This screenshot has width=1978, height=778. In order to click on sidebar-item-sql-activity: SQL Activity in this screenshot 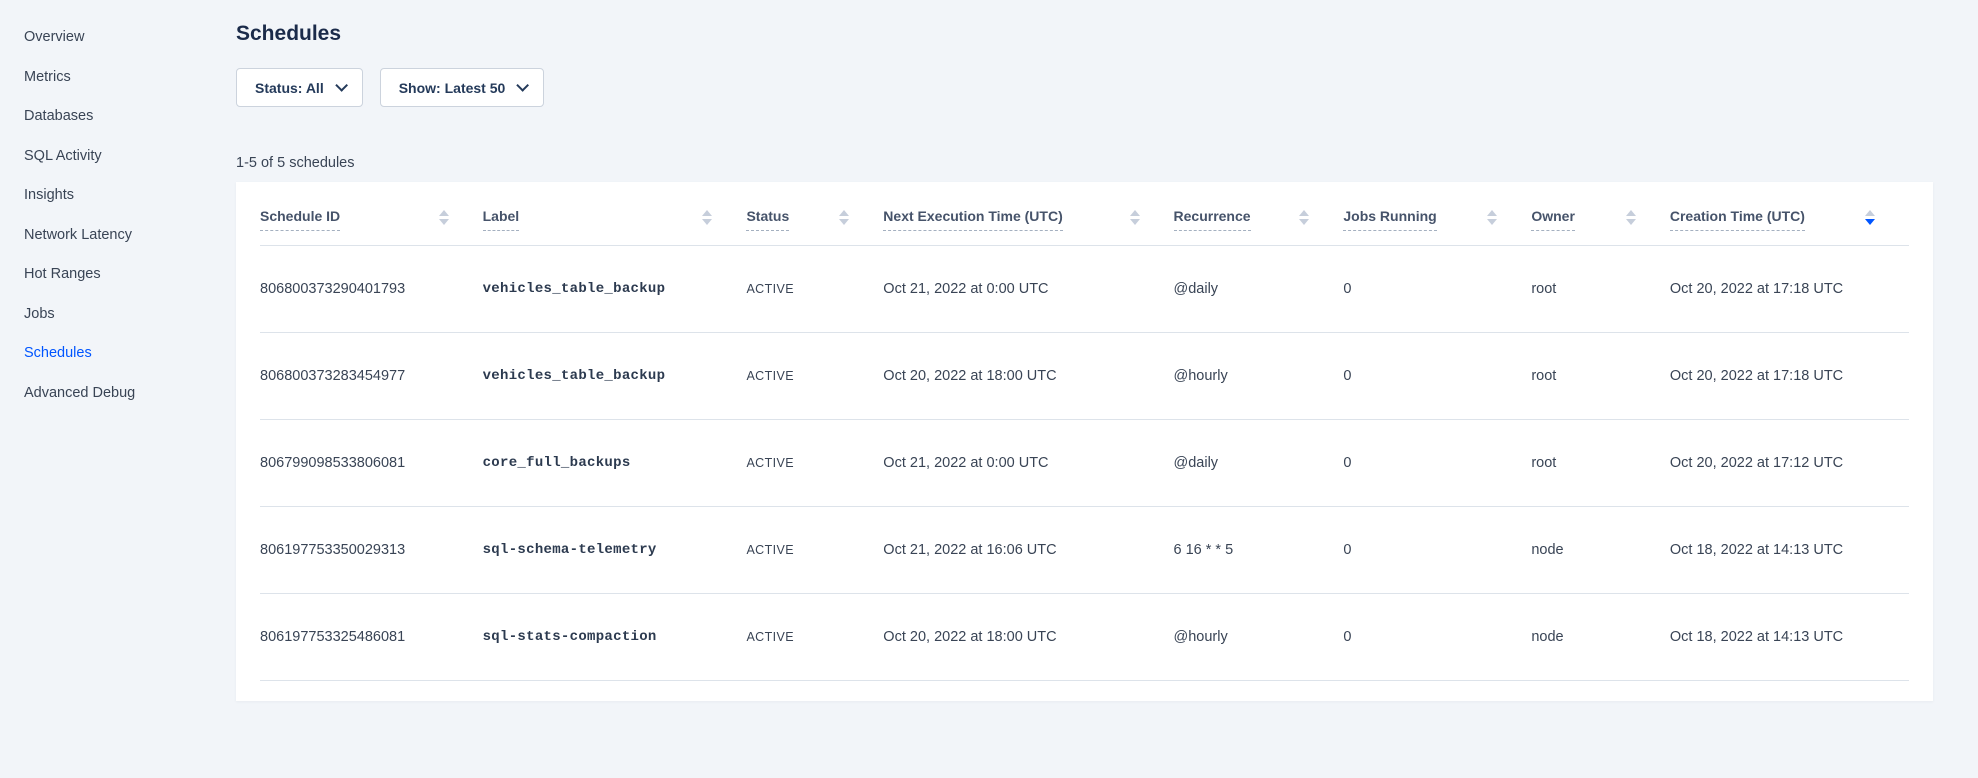, I will do `click(63, 155)`.